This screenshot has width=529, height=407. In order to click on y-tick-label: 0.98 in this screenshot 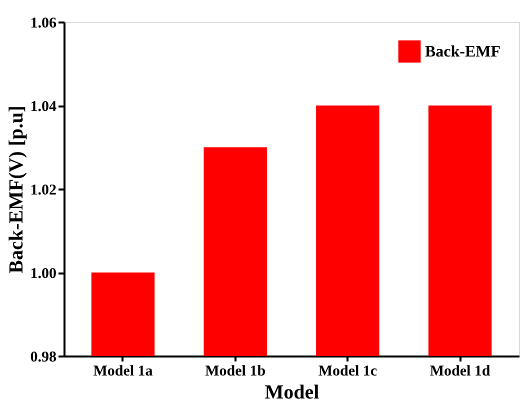, I will do `click(43, 358)`.